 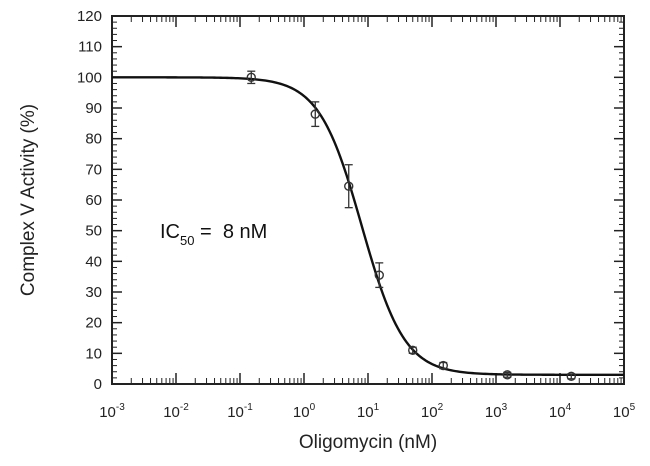 What do you see at coordinates (240, 411) in the screenshot?
I see `x-tick-label: 10⁻¹` at bounding box center [240, 411].